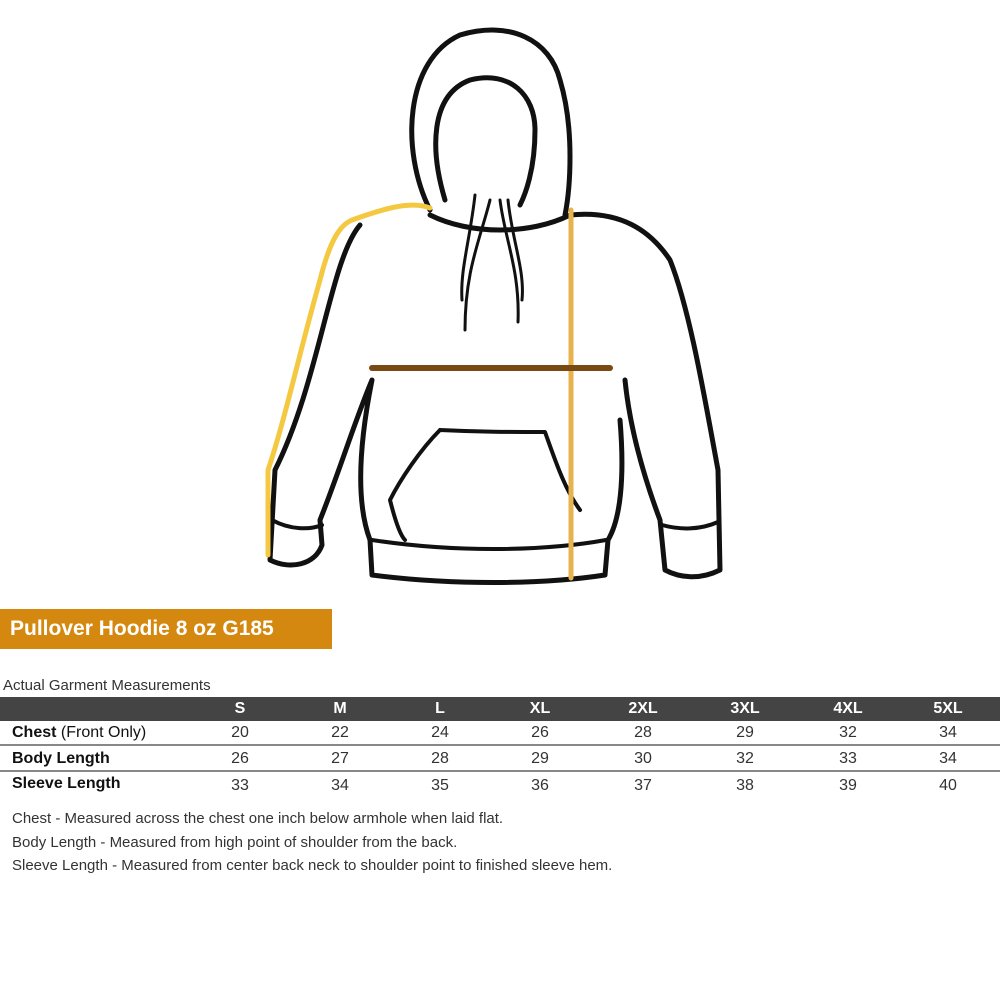 This screenshot has height=1000, width=1000. Describe the element at coordinates (66, 783) in the screenshot. I see `row-label: Sleeve Length` at that location.